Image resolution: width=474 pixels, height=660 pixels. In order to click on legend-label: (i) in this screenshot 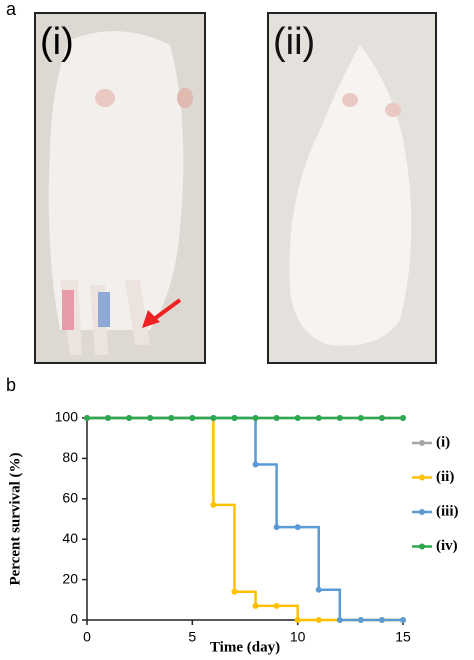, I will do `click(443, 442)`.